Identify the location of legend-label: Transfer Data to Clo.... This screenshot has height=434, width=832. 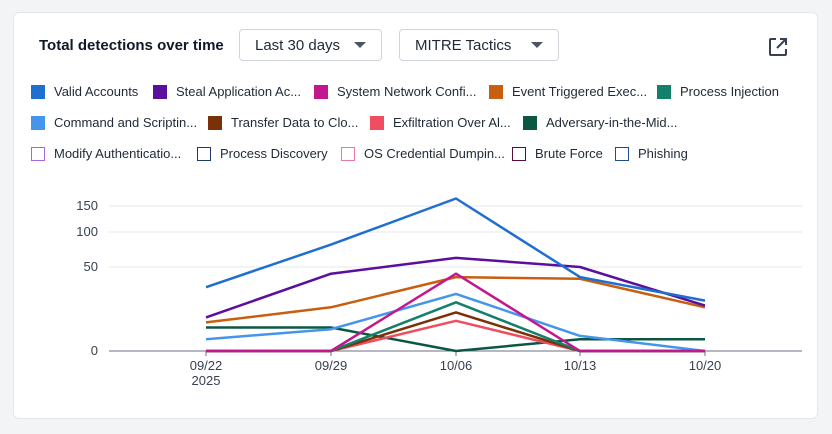
(295, 122).